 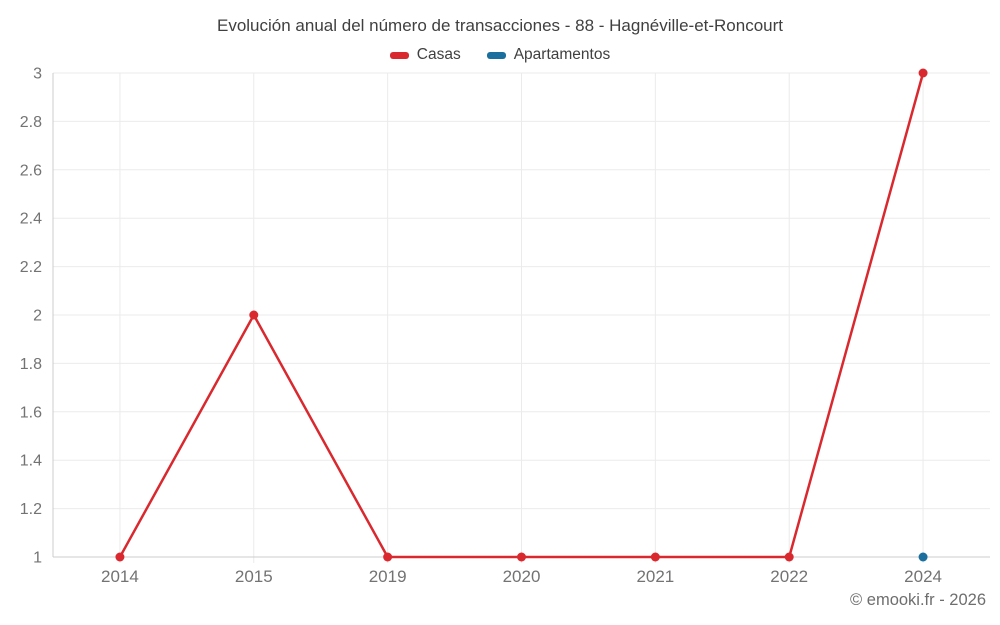 I want to click on legend-item-apartamentos: Apartamentos, so click(x=548, y=55).